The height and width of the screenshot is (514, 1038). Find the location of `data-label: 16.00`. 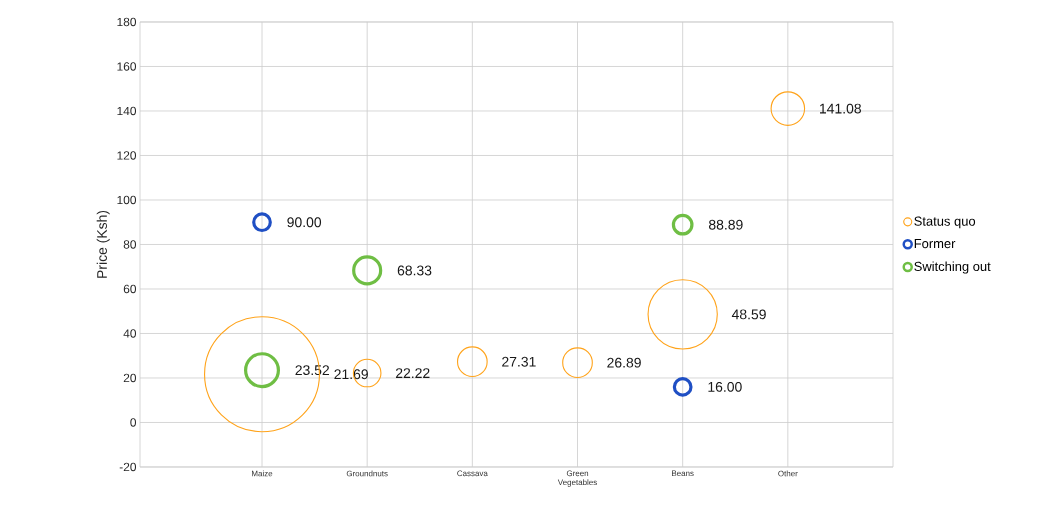

data-label: 16.00 is located at coordinates (725, 386).